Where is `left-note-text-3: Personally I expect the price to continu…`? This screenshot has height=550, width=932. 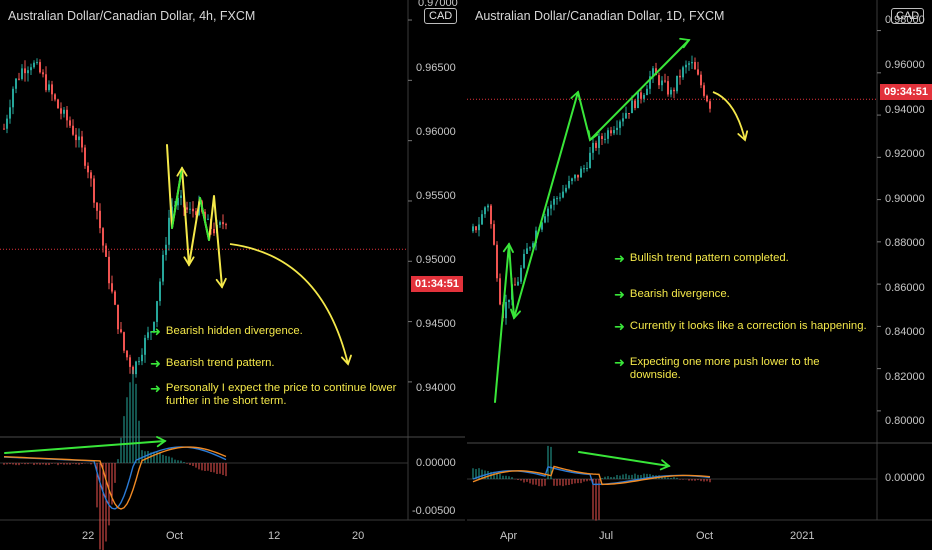 left-note-text-3: Personally I expect the price to continu… is located at coordinates (281, 394).